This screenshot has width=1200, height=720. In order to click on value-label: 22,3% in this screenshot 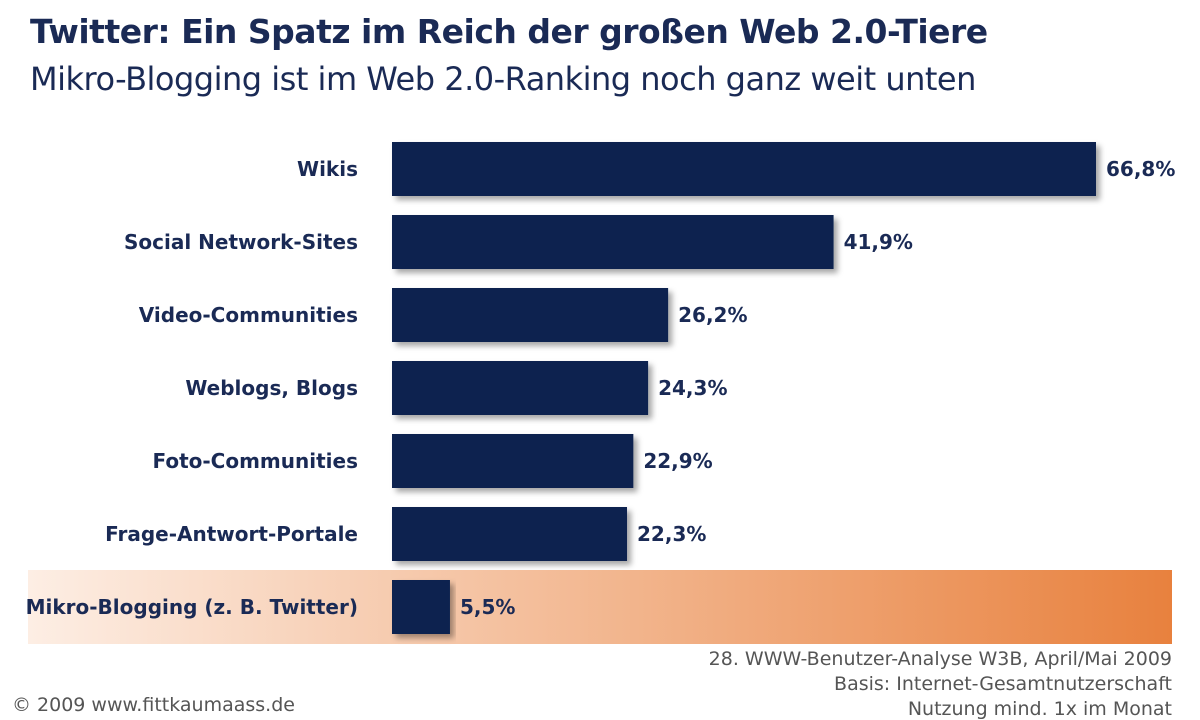, I will do `click(671, 534)`.